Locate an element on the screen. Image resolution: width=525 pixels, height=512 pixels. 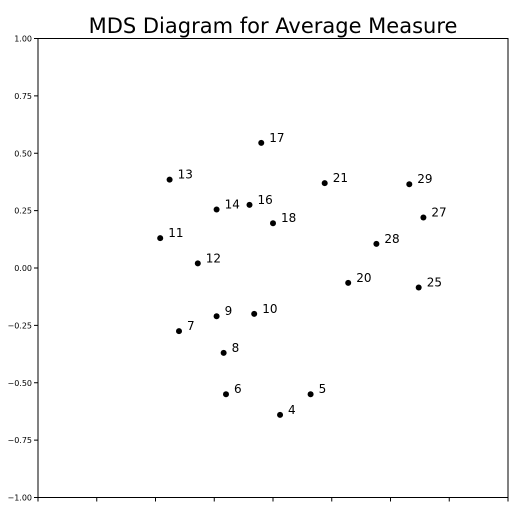
point-label-27: 27 is located at coordinates (438, 213).